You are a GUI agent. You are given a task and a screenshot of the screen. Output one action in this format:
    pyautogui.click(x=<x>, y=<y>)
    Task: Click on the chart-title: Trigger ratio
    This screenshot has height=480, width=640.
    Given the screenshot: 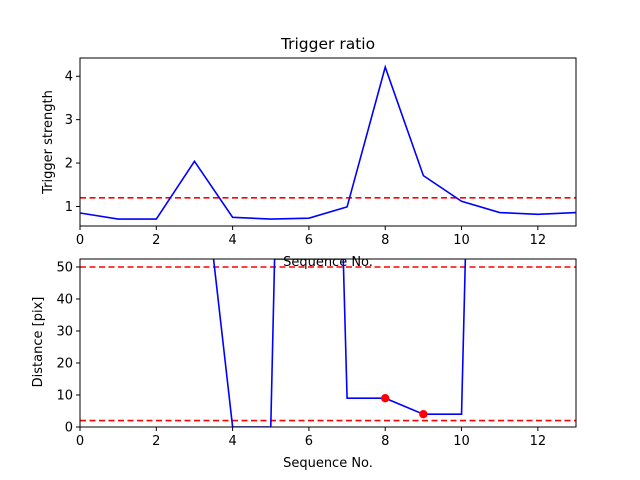 What is the action you would take?
    pyautogui.click(x=327, y=44)
    